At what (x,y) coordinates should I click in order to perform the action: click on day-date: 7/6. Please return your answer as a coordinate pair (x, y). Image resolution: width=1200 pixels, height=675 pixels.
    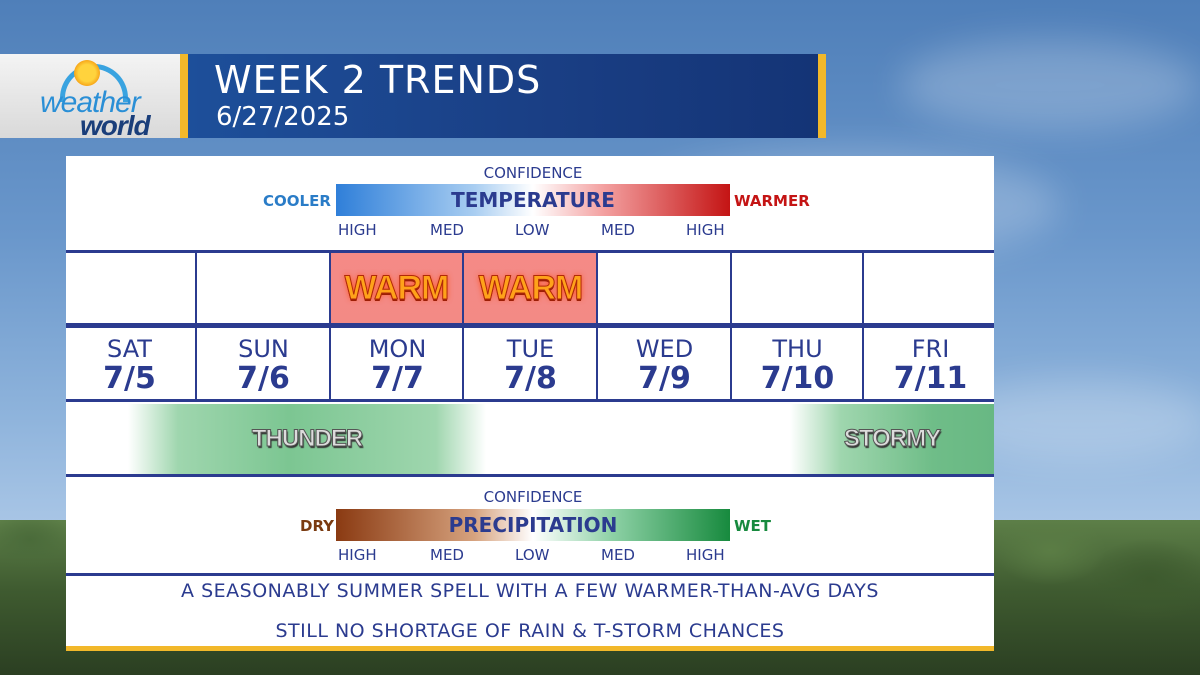
    Looking at the image, I should click on (263, 378).